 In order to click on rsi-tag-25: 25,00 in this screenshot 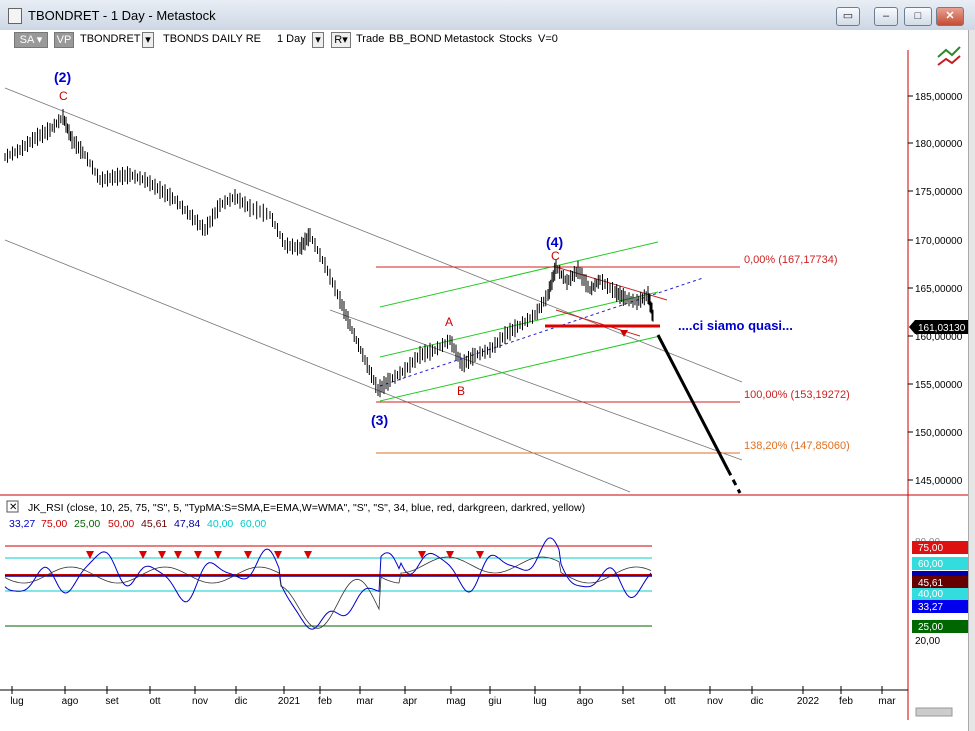, I will do `click(940, 626)`.